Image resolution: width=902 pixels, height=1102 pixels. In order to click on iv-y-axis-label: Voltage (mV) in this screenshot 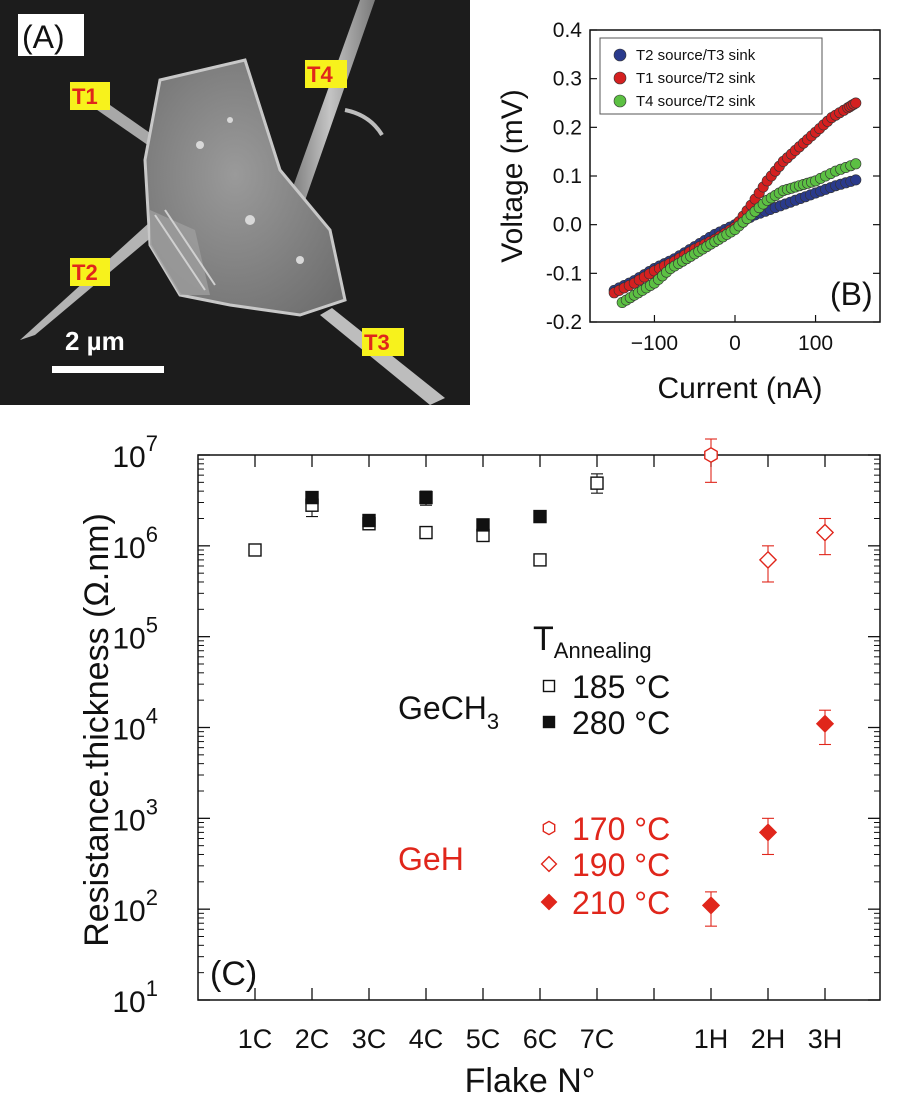, I will do `click(512, 175)`.